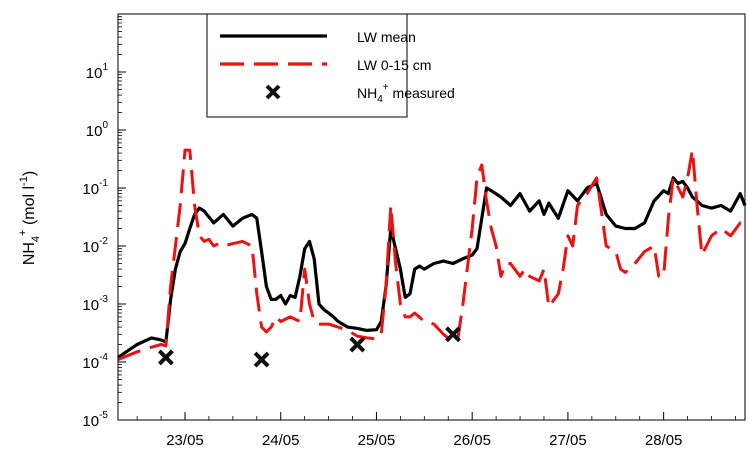 The height and width of the screenshot is (453, 748). I want to click on y-tick-labels: 10¹ 10⁰ 10⁻¹ 10⁻² 10⁻³ 10⁻⁴ 10⁻⁵, so click(95, 246).